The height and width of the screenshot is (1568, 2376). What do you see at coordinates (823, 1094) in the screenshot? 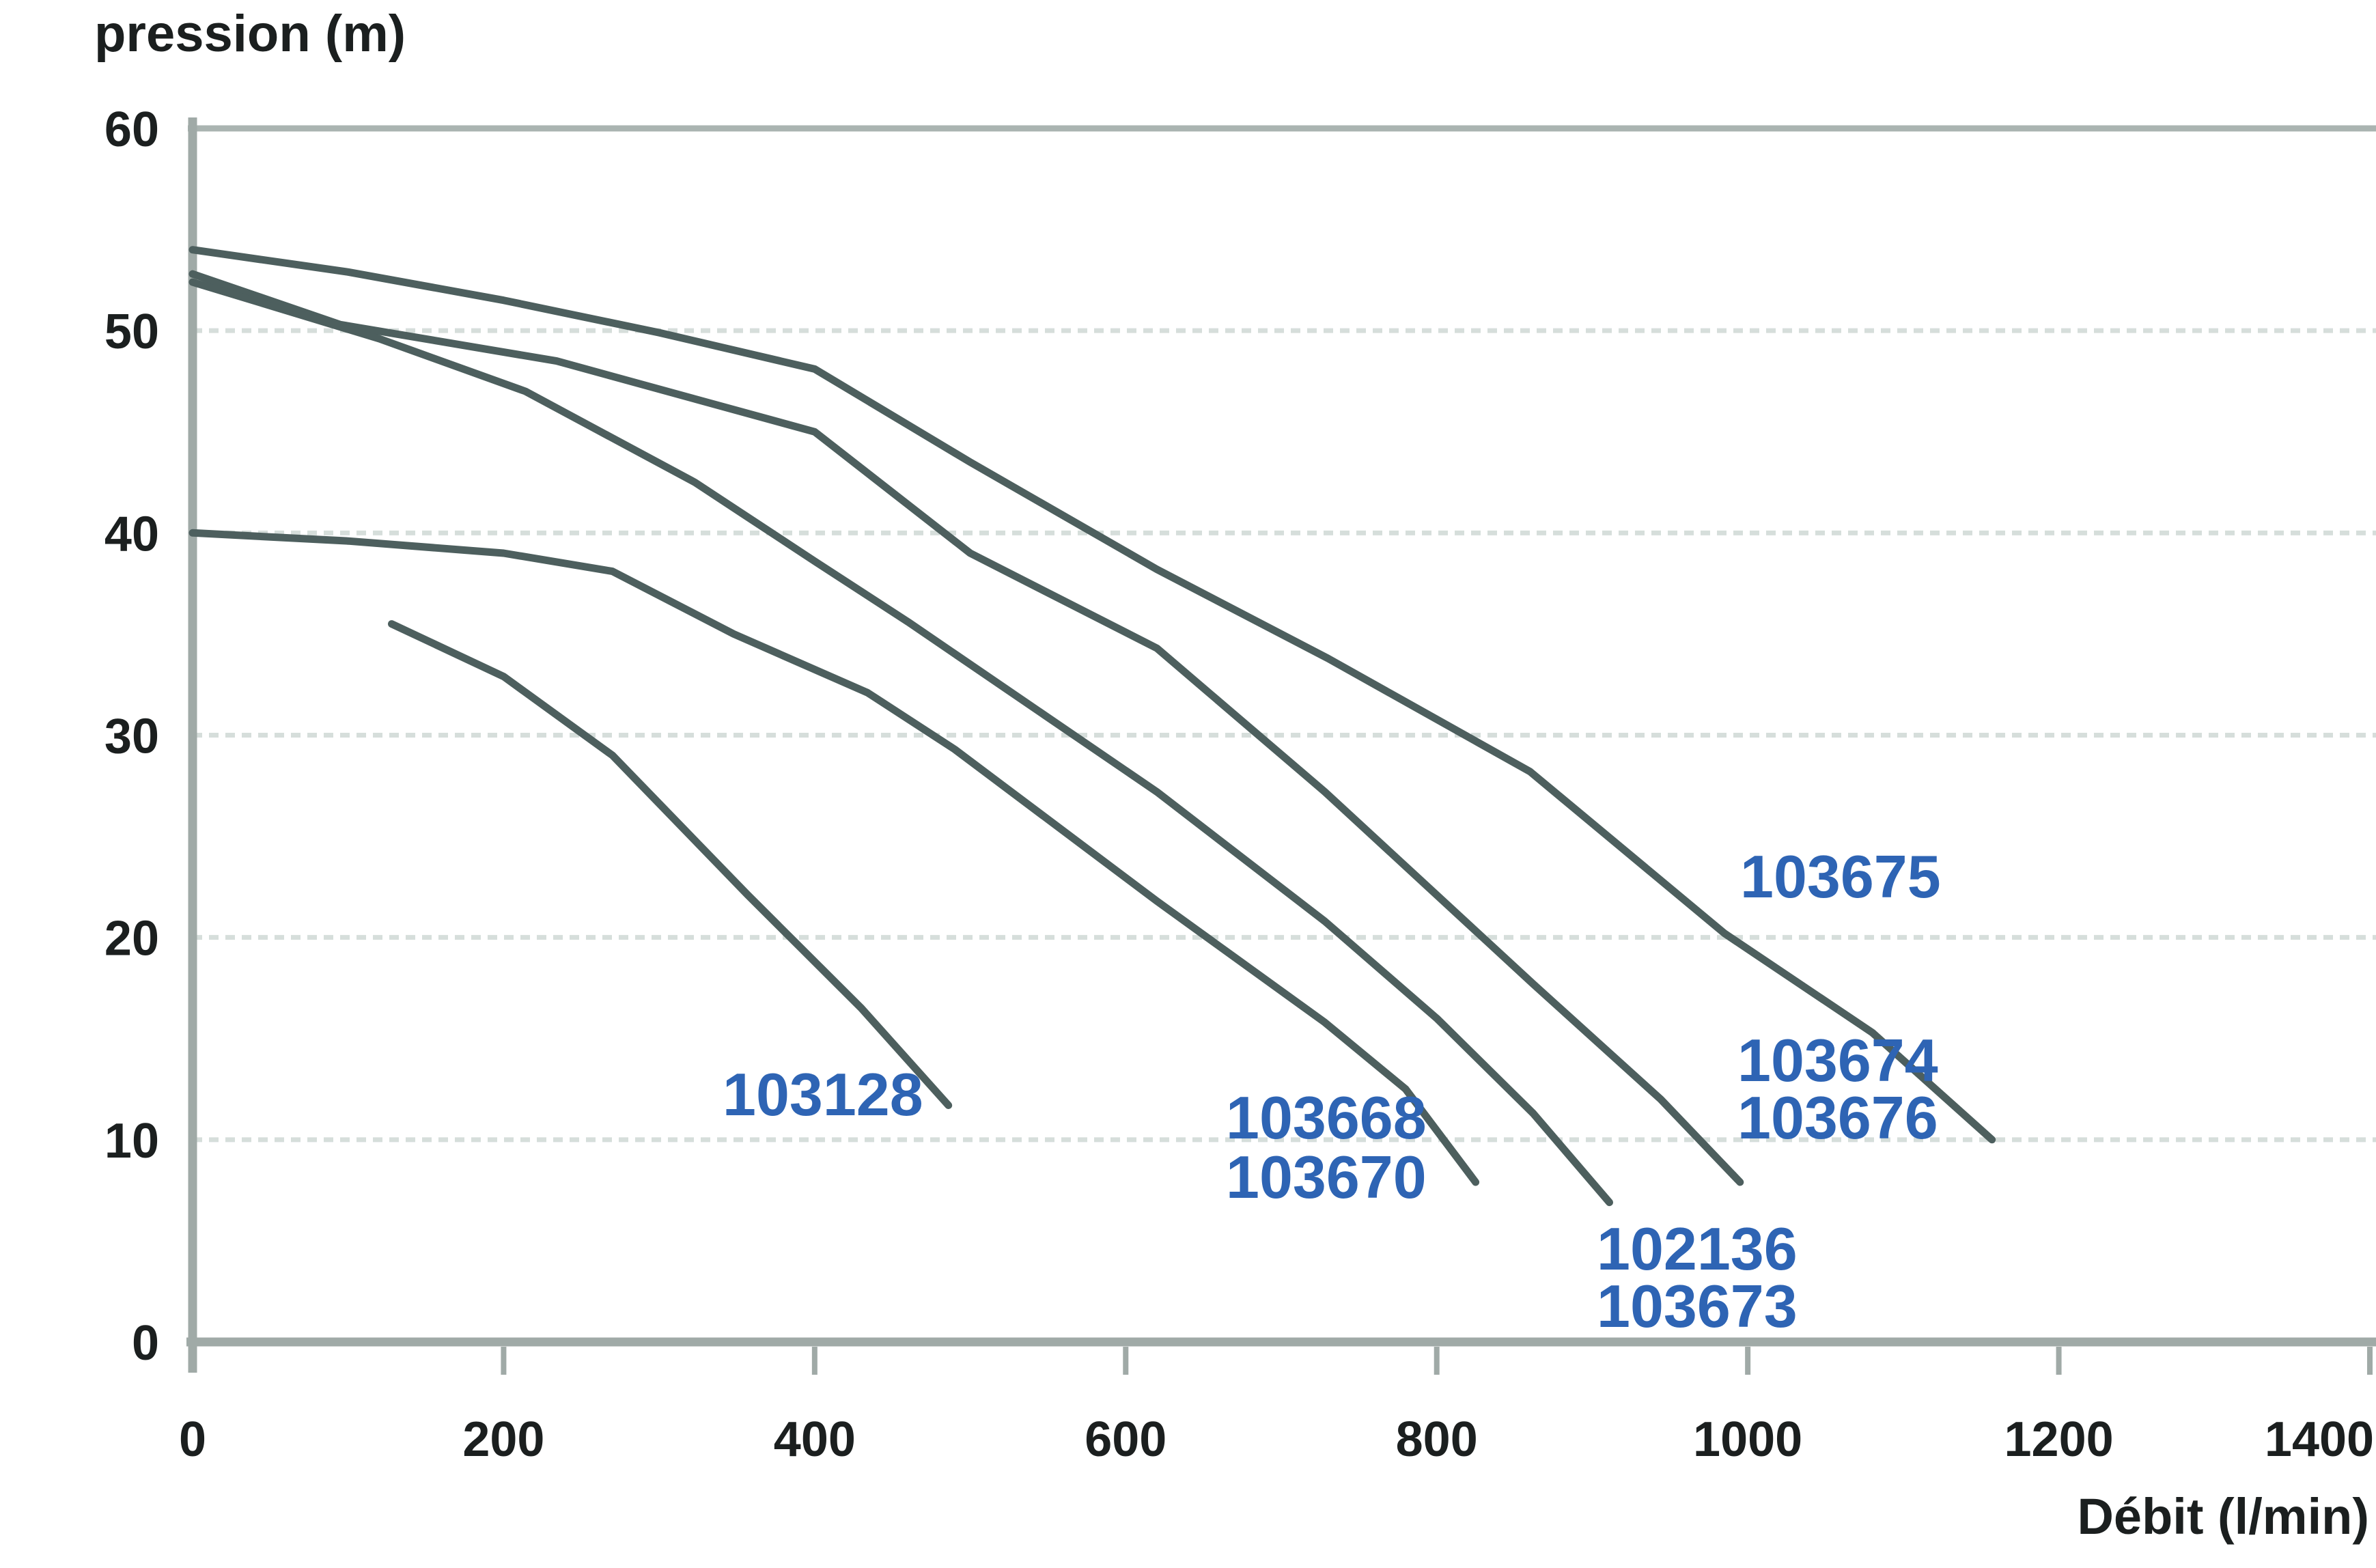
I see `curve-label: 103128` at bounding box center [823, 1094].